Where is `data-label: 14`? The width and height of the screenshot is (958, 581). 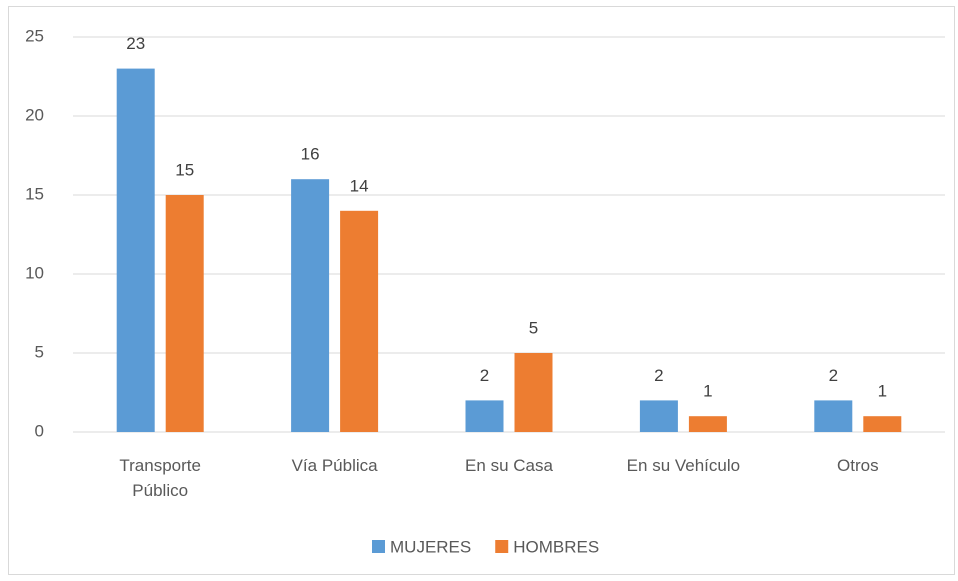 data-label: 14 is located at coordinates (359, 185).